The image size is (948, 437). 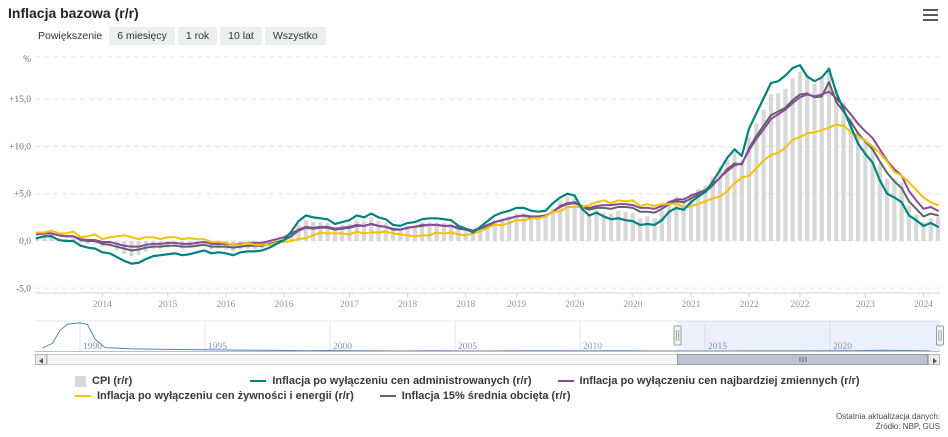 What do you see at coordinates (295, 36) in the screenshot?
I see `range-button-all: Wszystko` at bounding box center [295, 36].